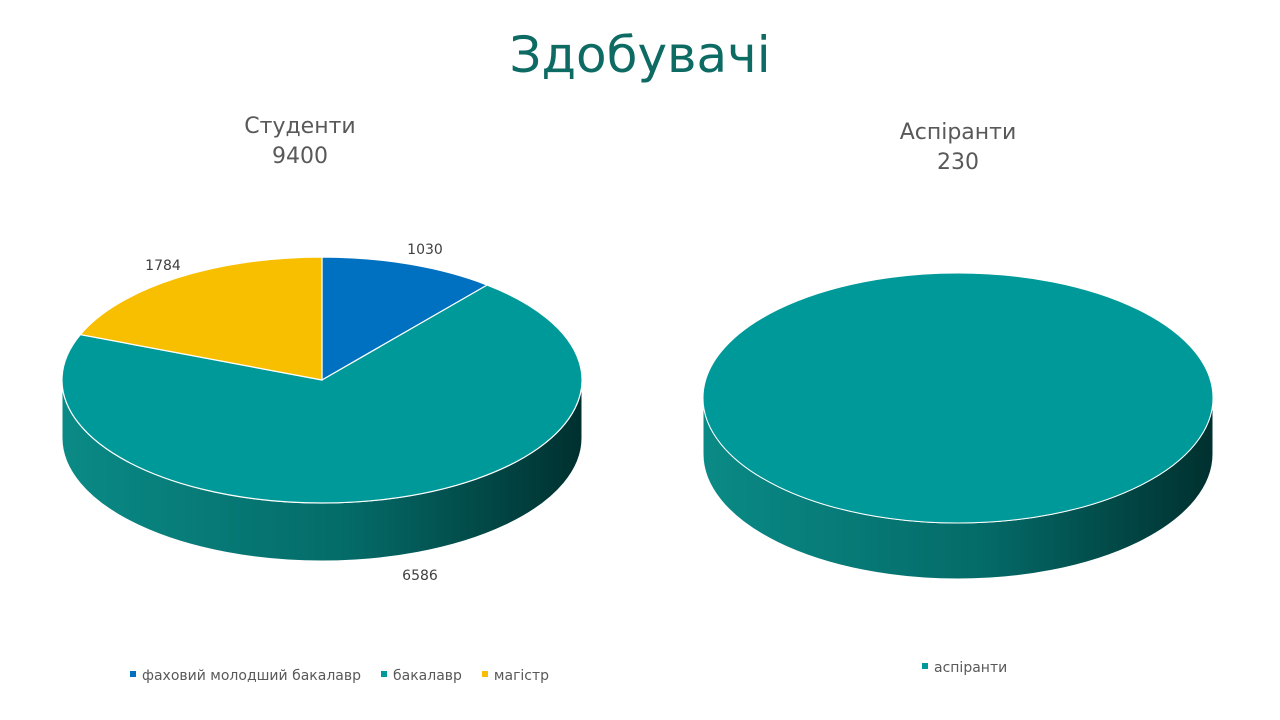 This screenshot has width=1280, height=720. I want to click on students-legend: фаховий молодший бакалавр бакалавр магістр, so click(339, 676).